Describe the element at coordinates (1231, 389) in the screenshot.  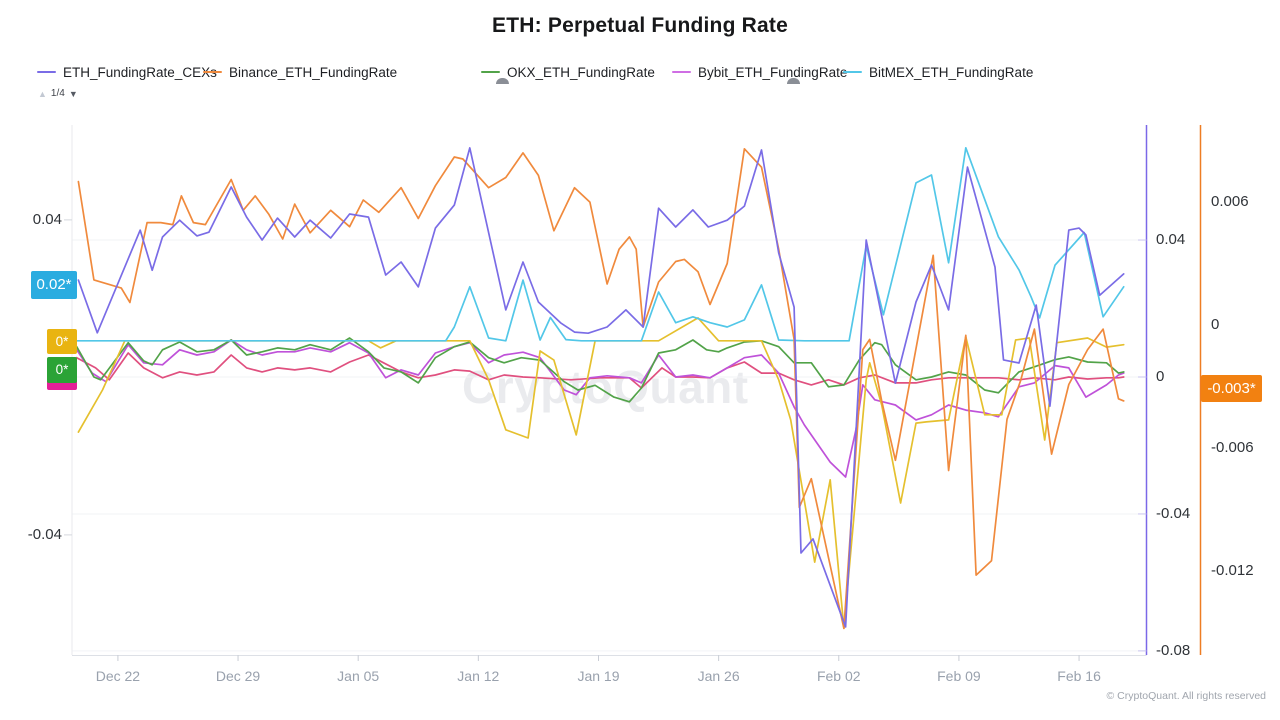
I see `last-value-label: -0.003*` at that location.